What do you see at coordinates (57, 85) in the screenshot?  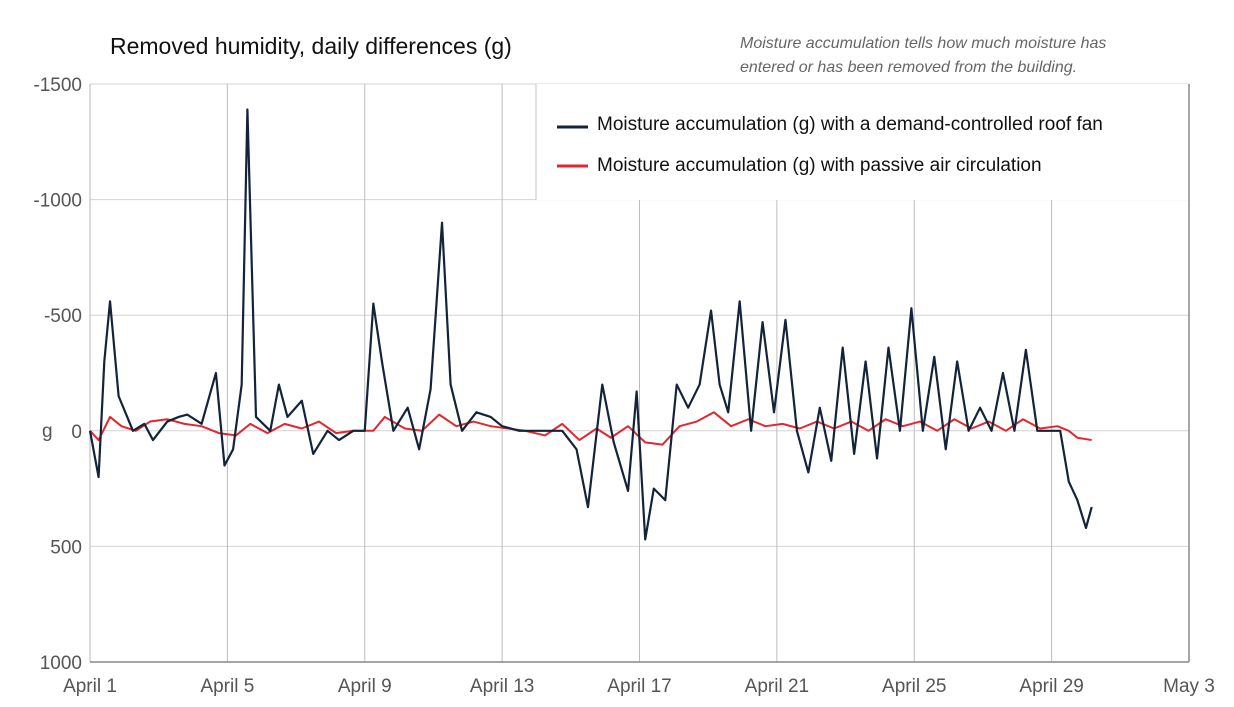 I see `y-tick-label-0: -1500` at bounding box center [57, 85].